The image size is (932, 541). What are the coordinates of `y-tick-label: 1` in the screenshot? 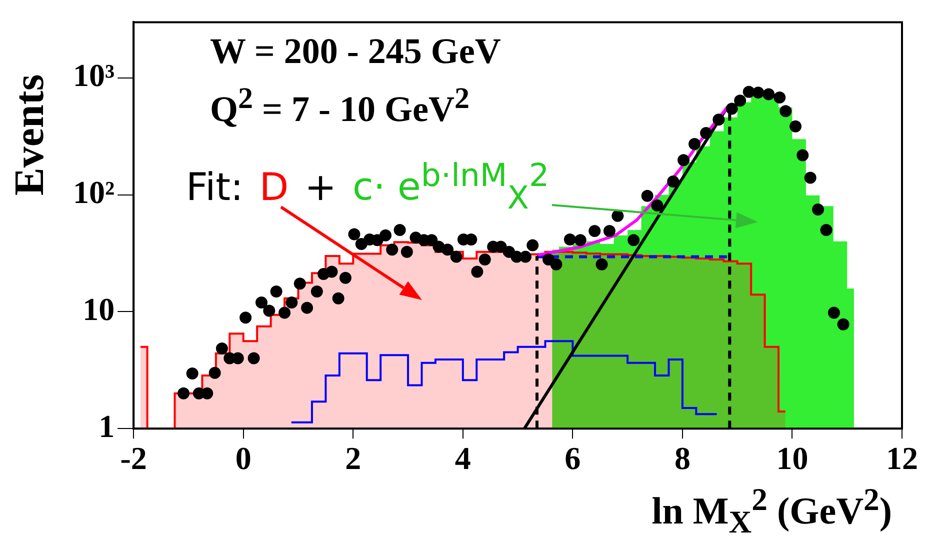 It's located at (106, 426).